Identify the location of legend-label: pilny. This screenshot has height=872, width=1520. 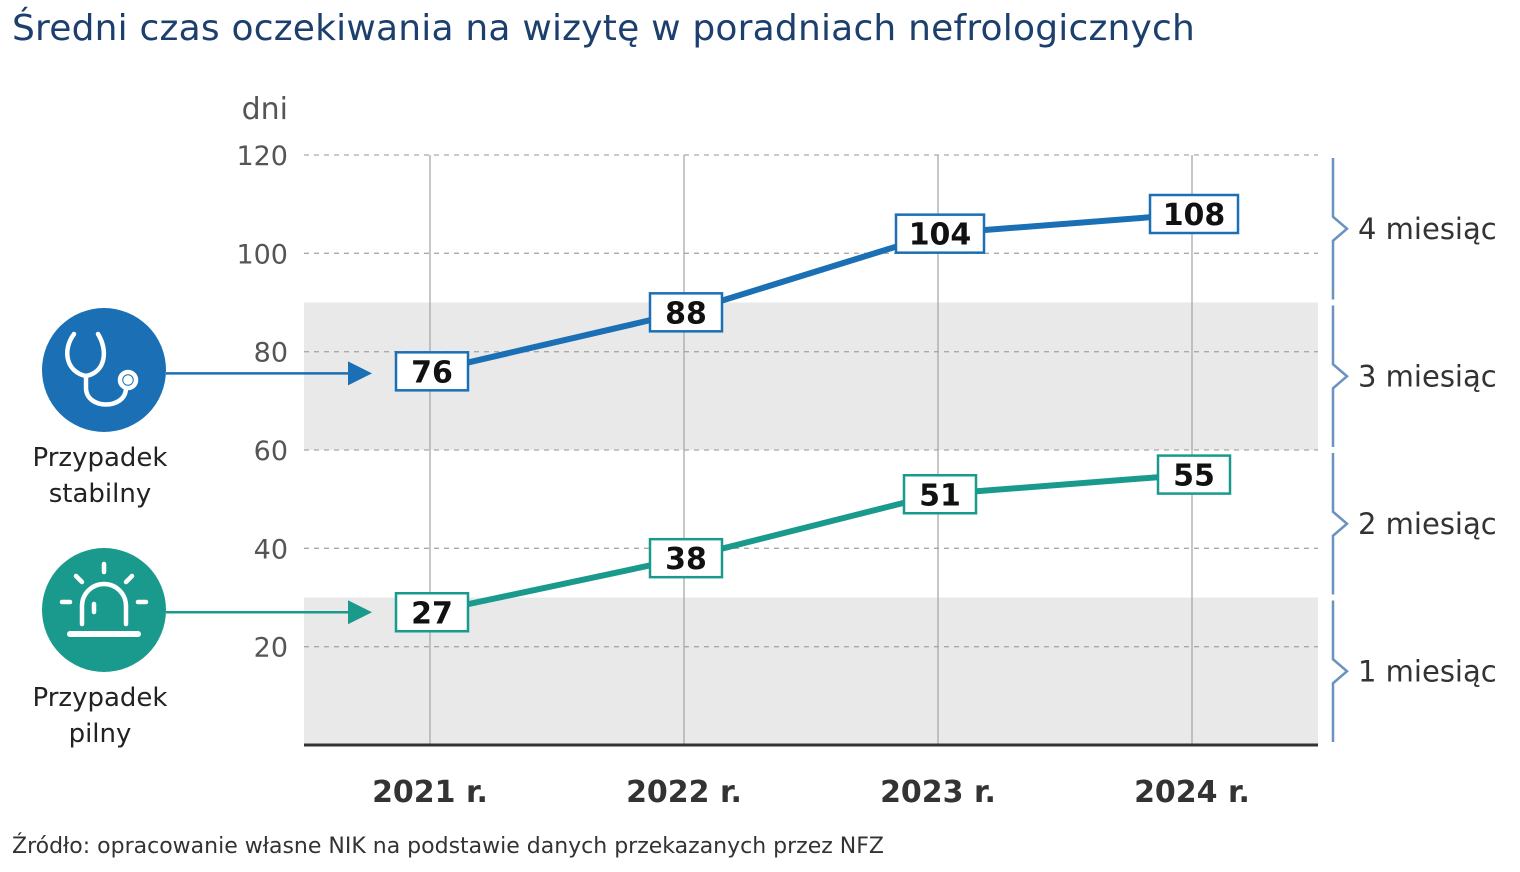
(100, 734).